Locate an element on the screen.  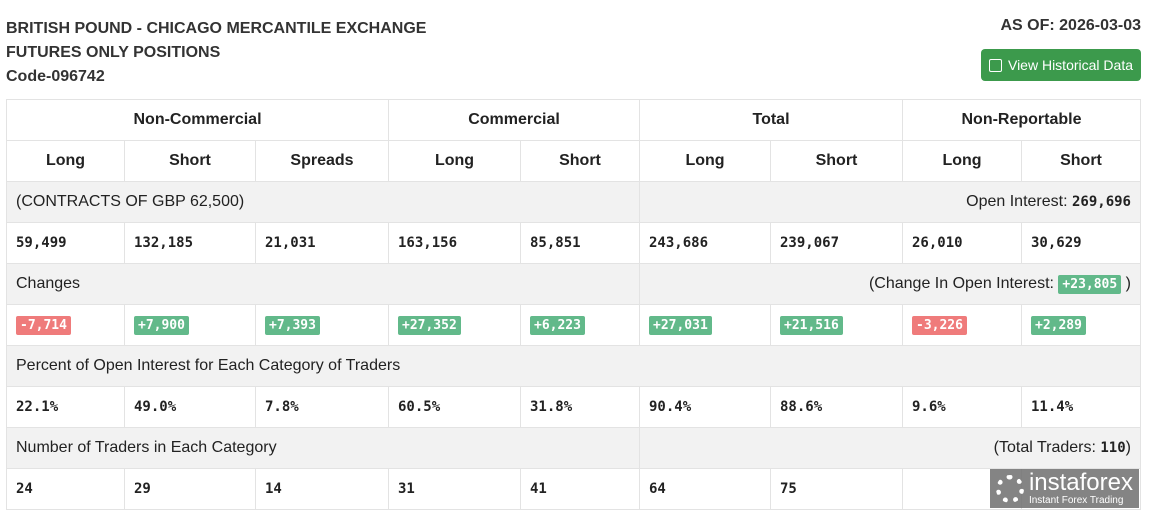
change-badge: +7,900 is located at coordinates (161, 325).